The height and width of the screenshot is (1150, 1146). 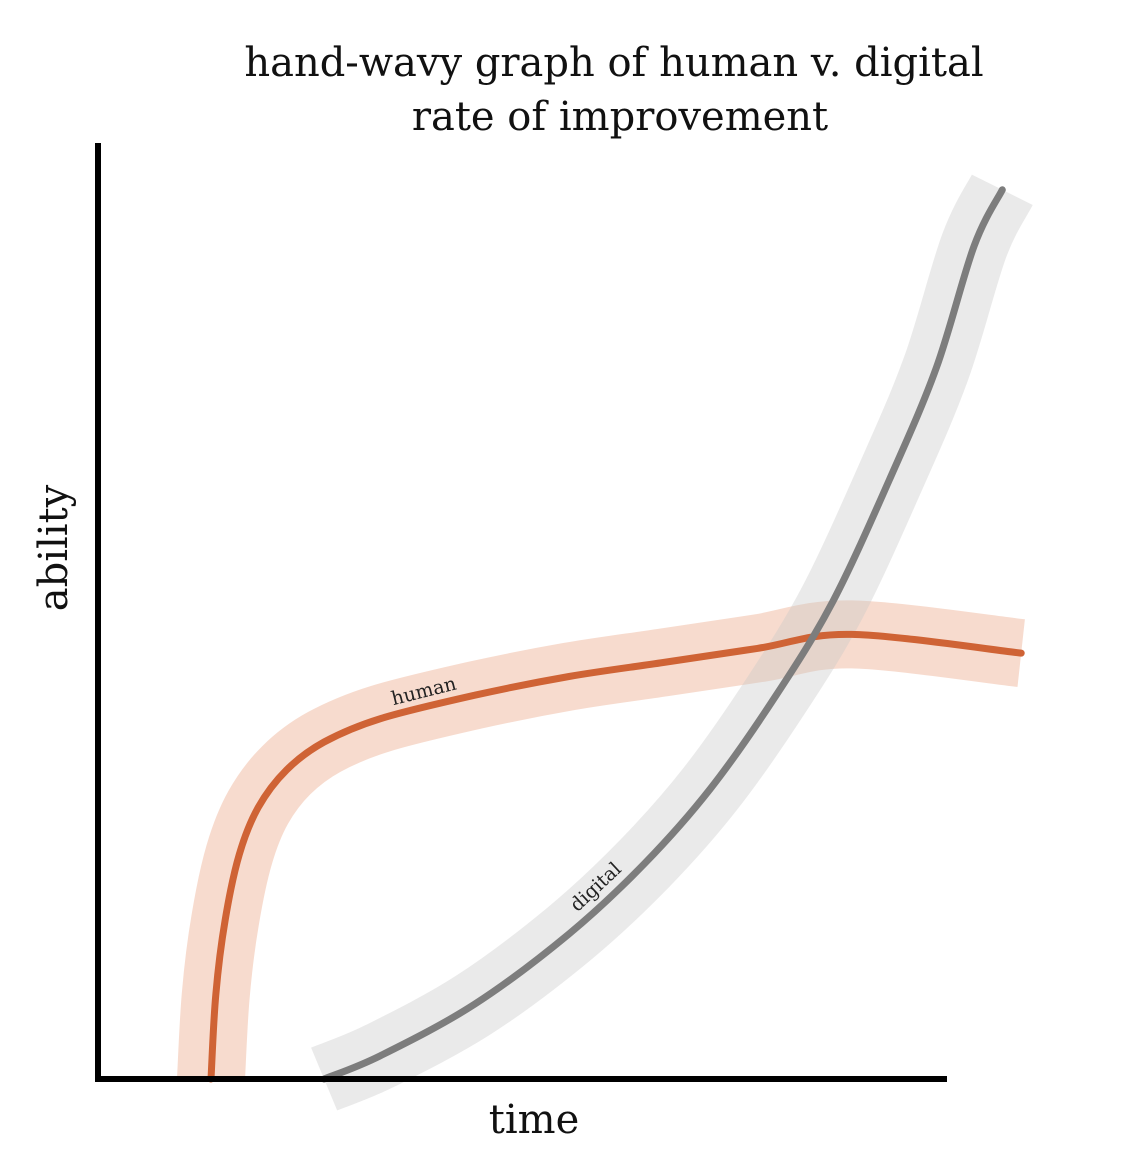 I want to click on x-axis-label: time, so click(x=534, y=1120).